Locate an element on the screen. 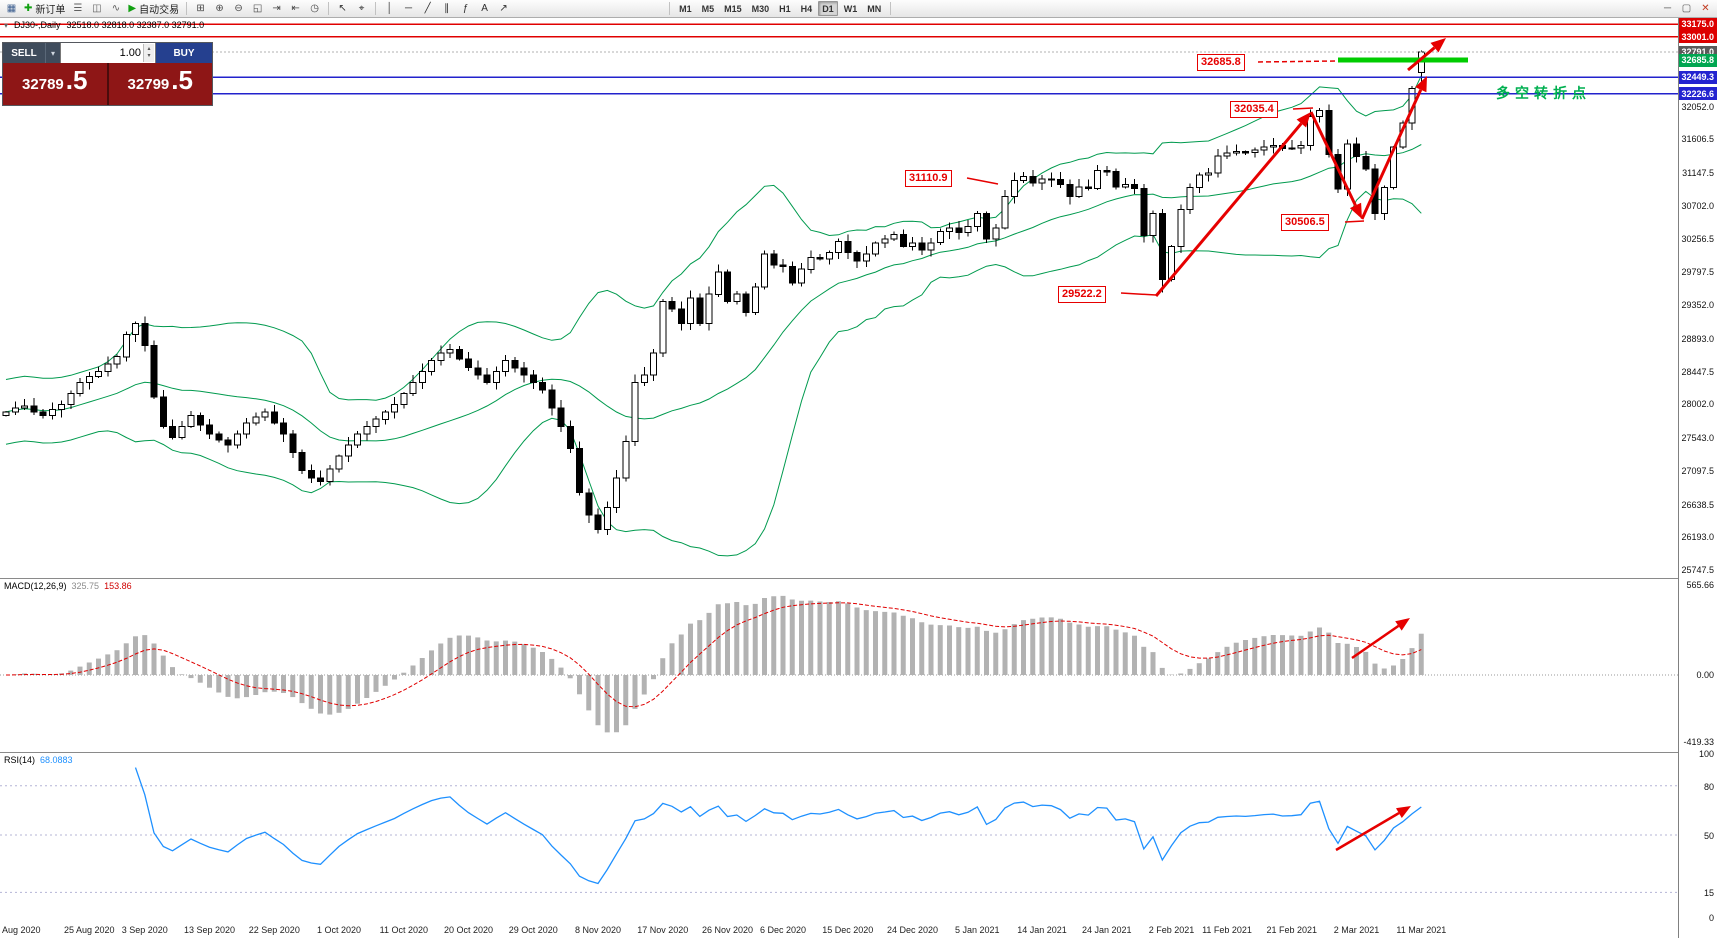 The width and height of the screenshot is (1717, 938). one-click-trading-panel: SELL ▾ 1.00 ▴ ▾ BUY 32789.5 32799.5 is located at coordinates (107, 74).